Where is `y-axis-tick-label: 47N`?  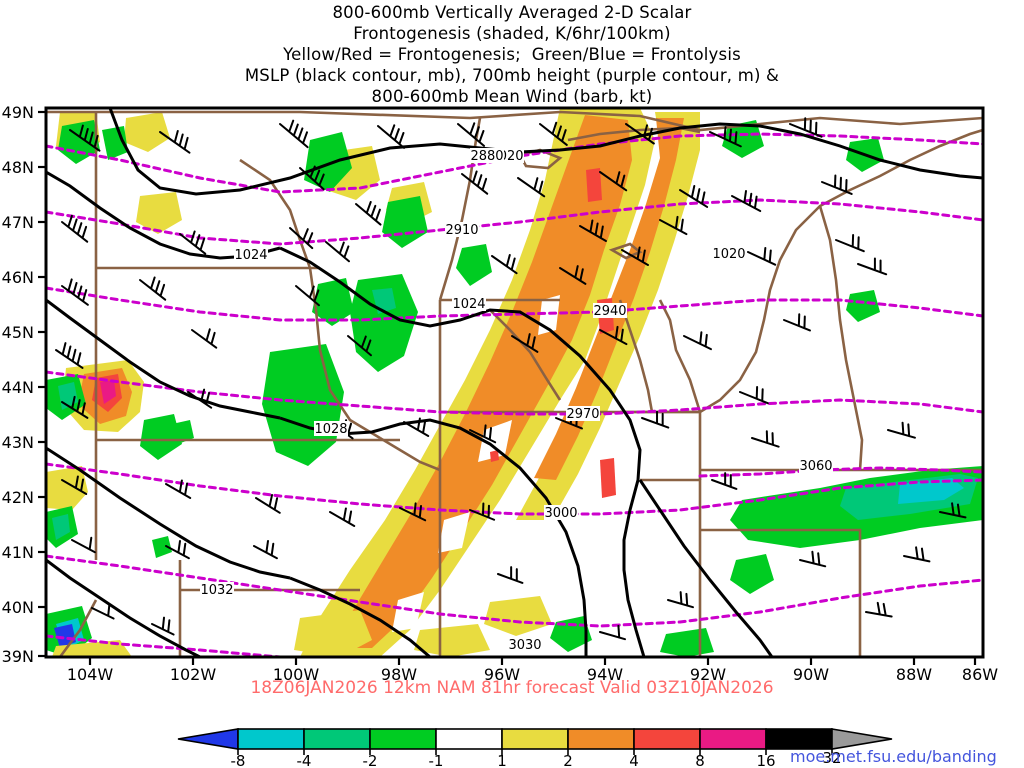
y-axis-tick-label: 47N is located at coordinates (18, 222).